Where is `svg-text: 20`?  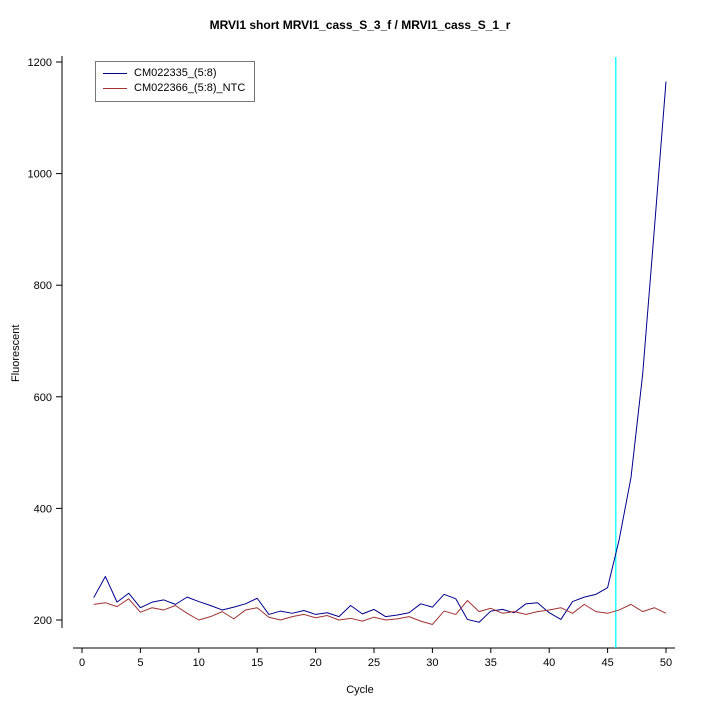
svg-text: 20 is located at coordinates (315, 663).